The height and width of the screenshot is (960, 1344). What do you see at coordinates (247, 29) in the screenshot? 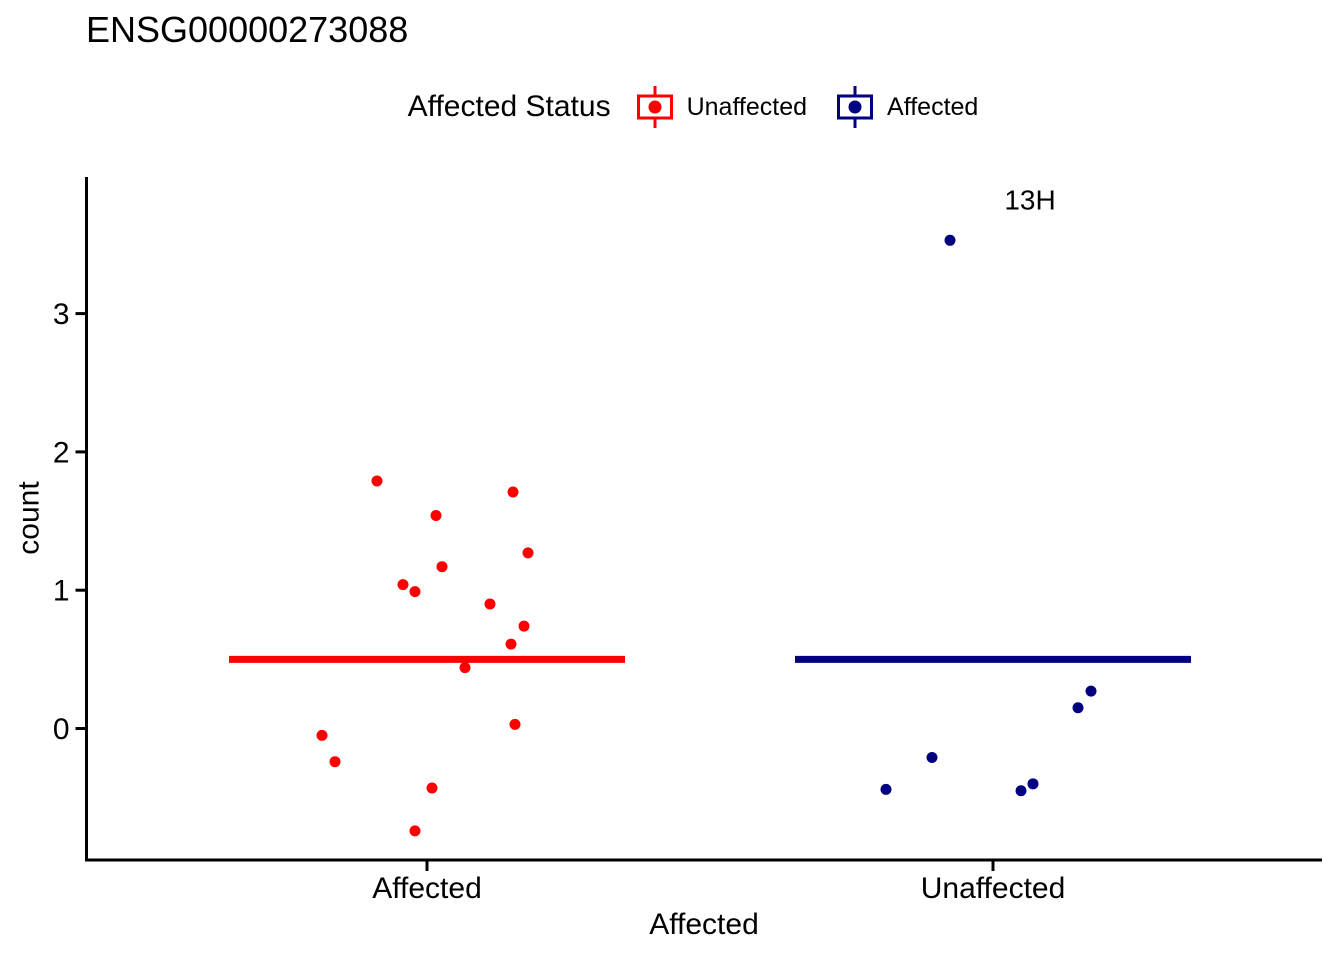
I see `plot-title: ENSG00000273088` at bounding box center [247, 29].